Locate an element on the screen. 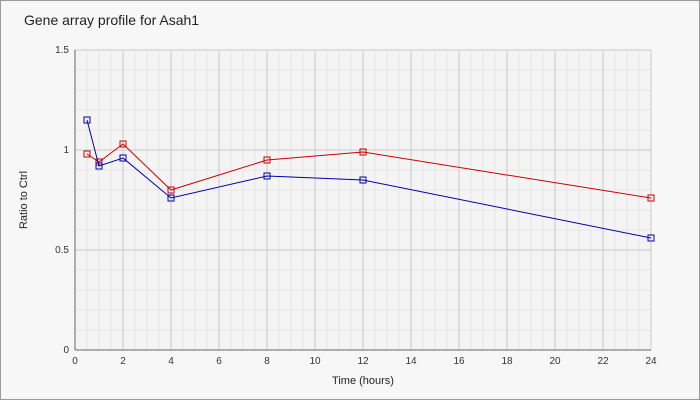 This screenshot has width=700, height=400. chart-title: Gene array profile for Asah1 is located at coordinates (112, 20).